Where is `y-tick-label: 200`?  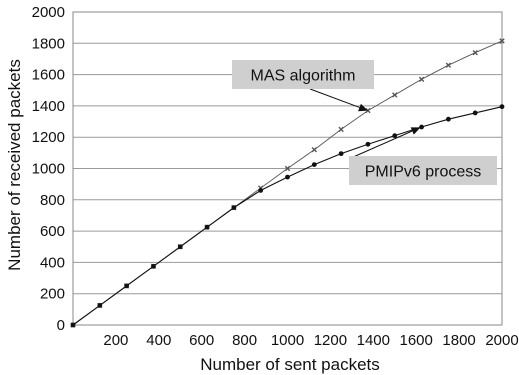 y-tick-label: 200 is located at coordinates (52, 294).